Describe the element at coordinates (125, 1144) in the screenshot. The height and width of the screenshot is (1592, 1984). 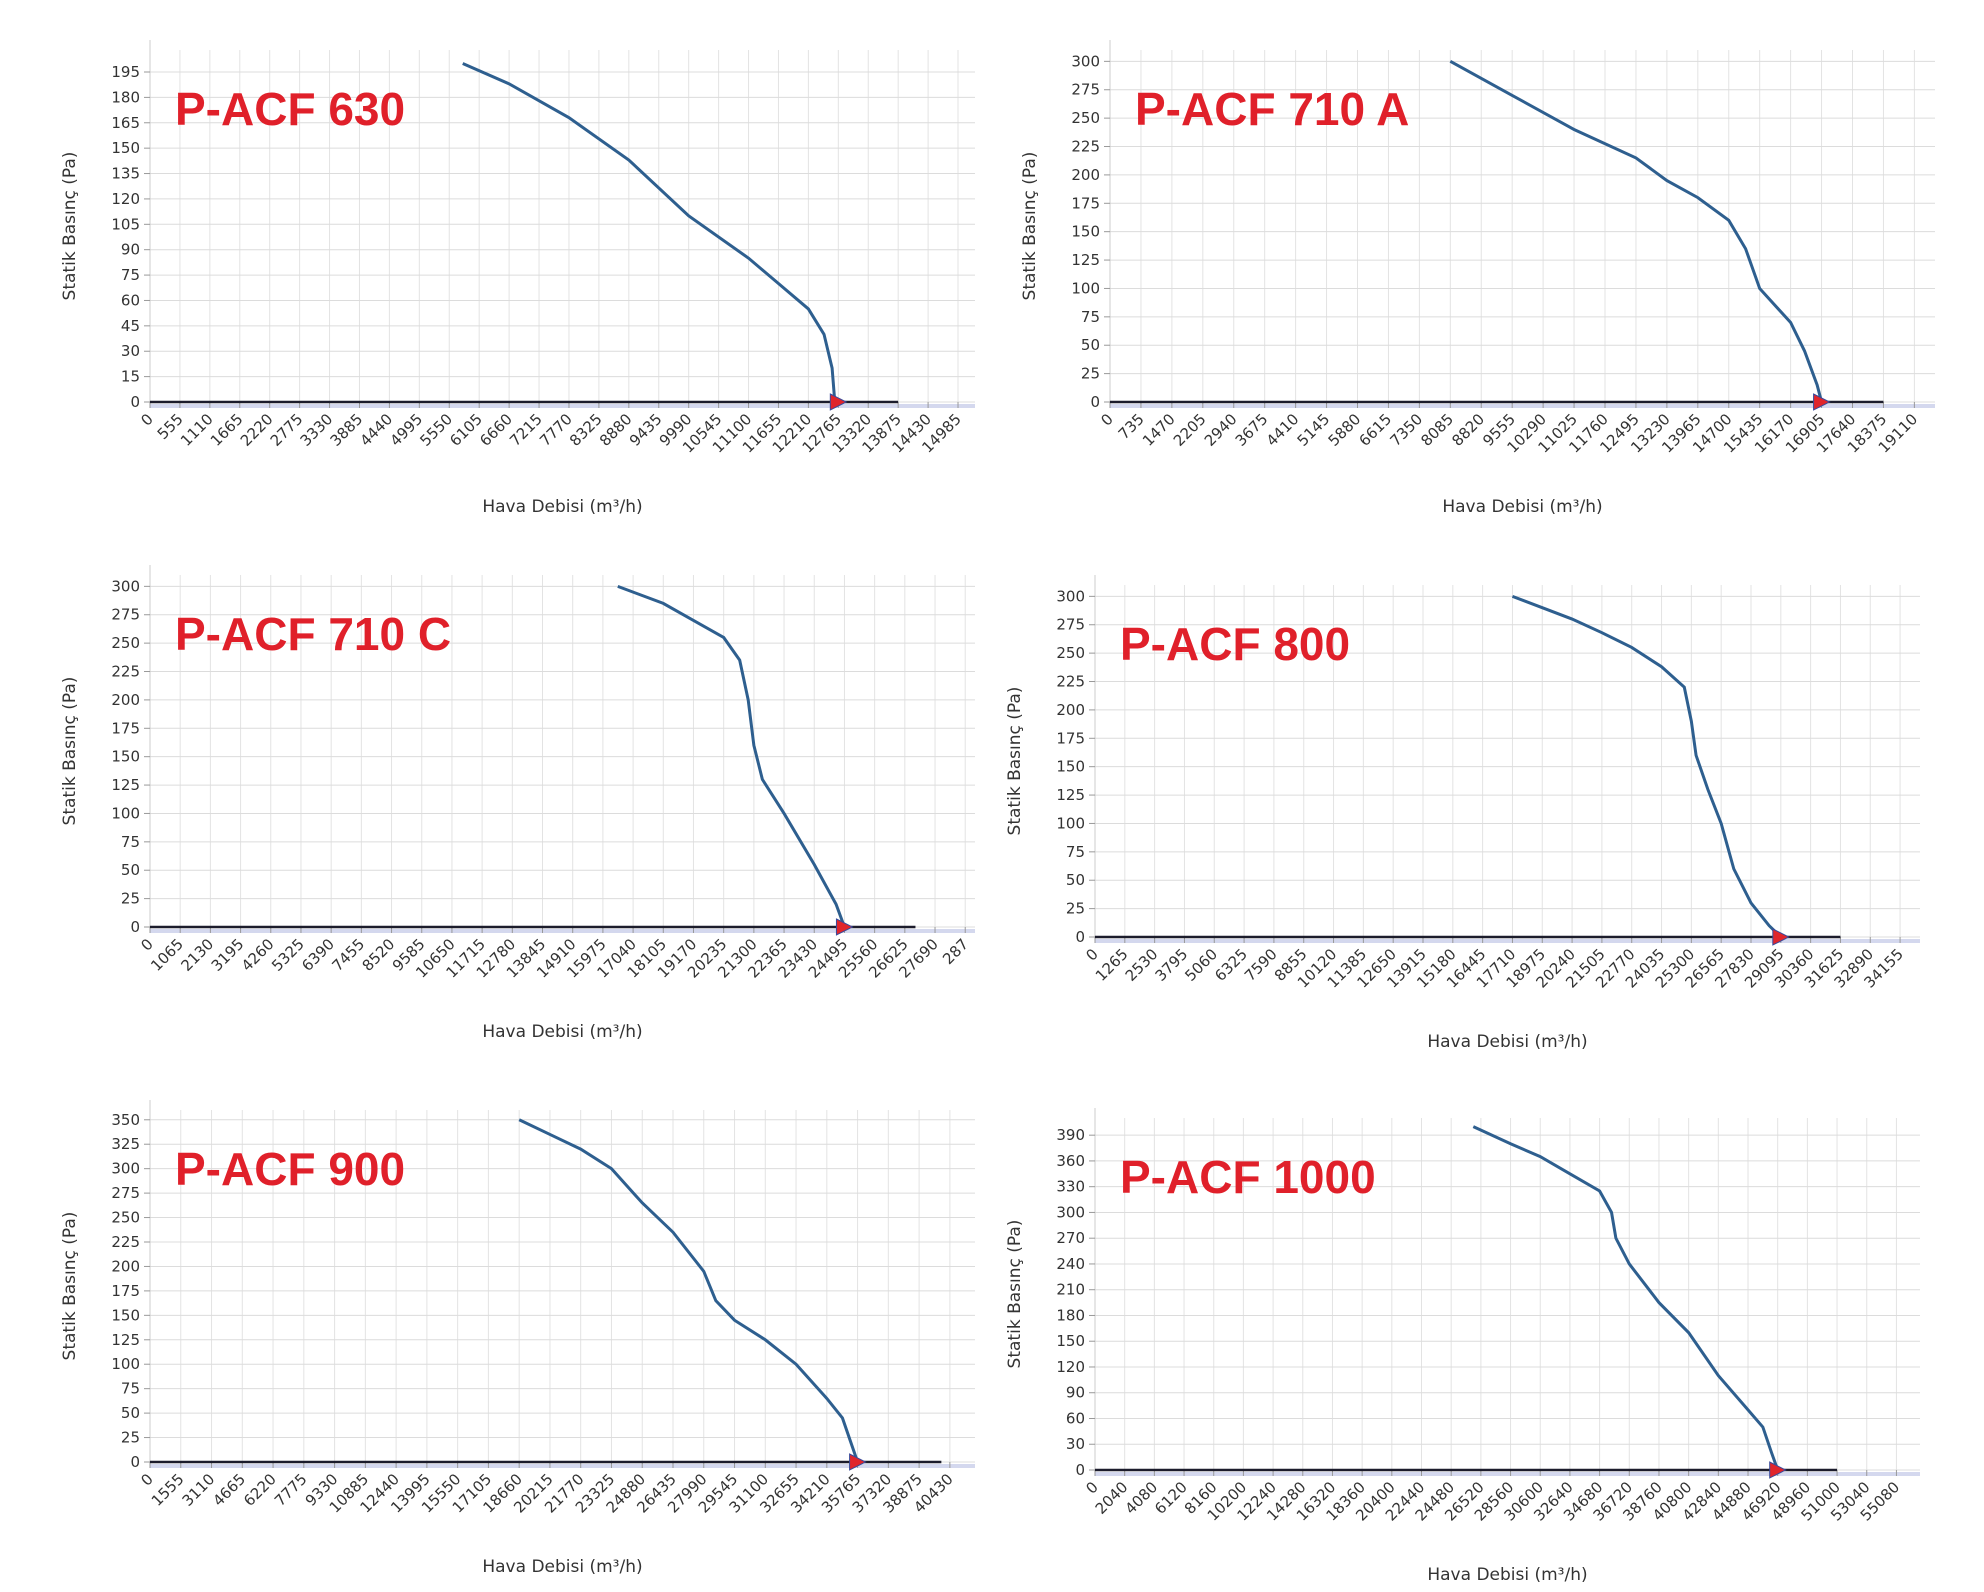
I see `y-tick-label: 325` at that location.